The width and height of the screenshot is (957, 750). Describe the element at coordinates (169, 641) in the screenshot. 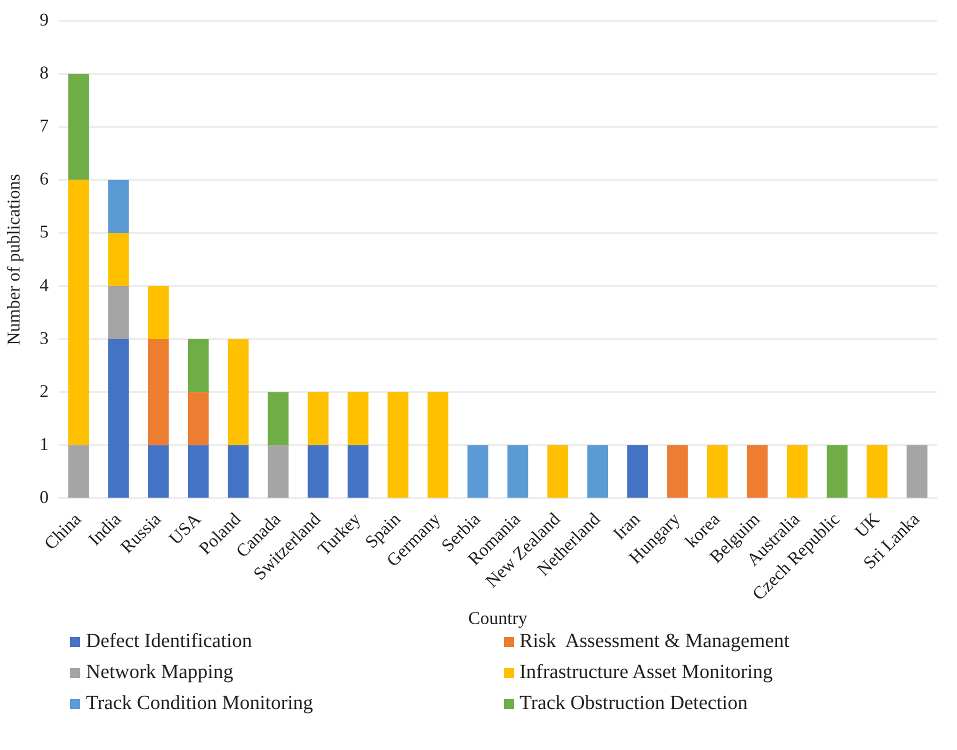

I see `legend-label: Defect Identification` at that location.